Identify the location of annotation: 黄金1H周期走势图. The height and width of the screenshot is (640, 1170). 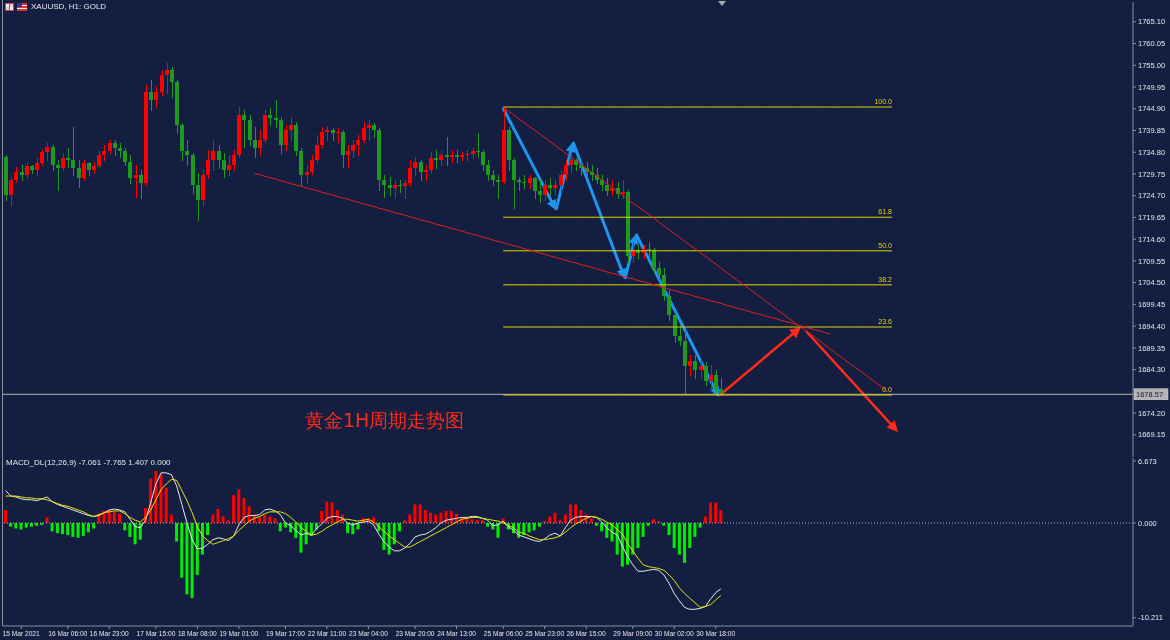
(385, 420).